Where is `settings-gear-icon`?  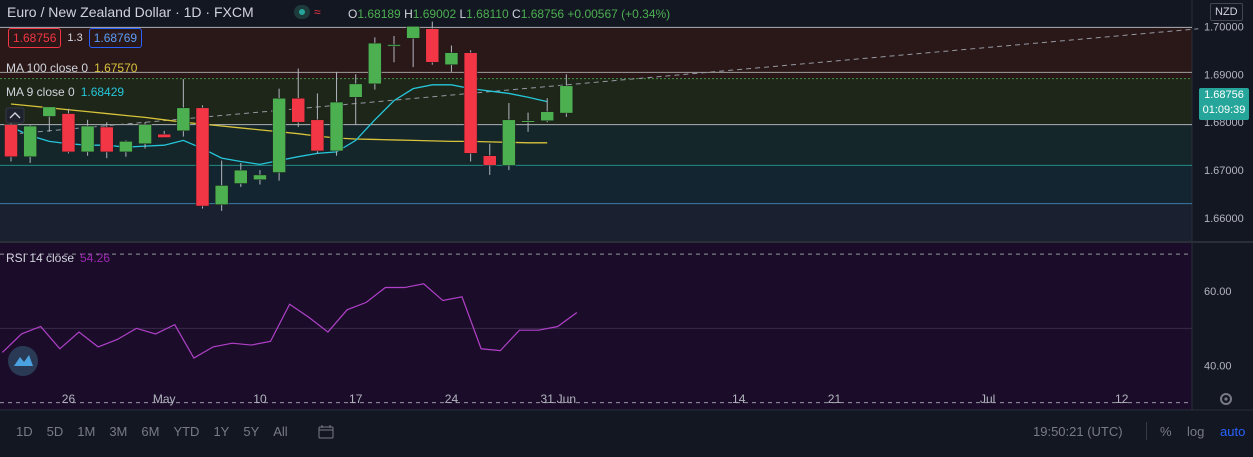 settings-gear-icon is located at coordinates (1226, 399).